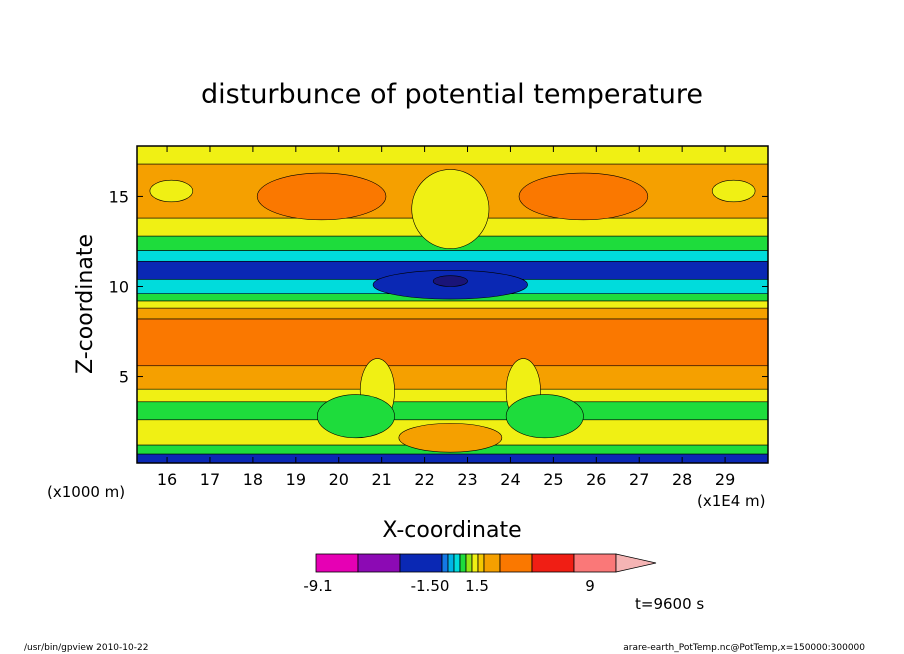 This screenshot has width=904, height=654. Describe the element at coordinates (381, 479) in the screenshot. I see `x-tick-label: 21` at that location.